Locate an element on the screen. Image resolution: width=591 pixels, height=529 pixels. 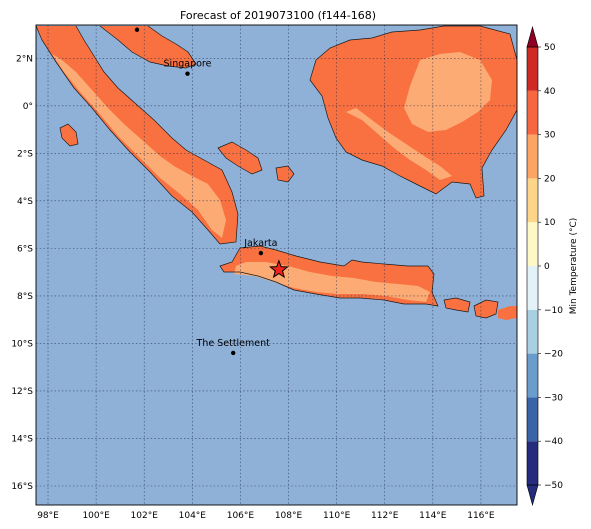
lon-tick-label: 116°E is located at coordinates (481, 516).